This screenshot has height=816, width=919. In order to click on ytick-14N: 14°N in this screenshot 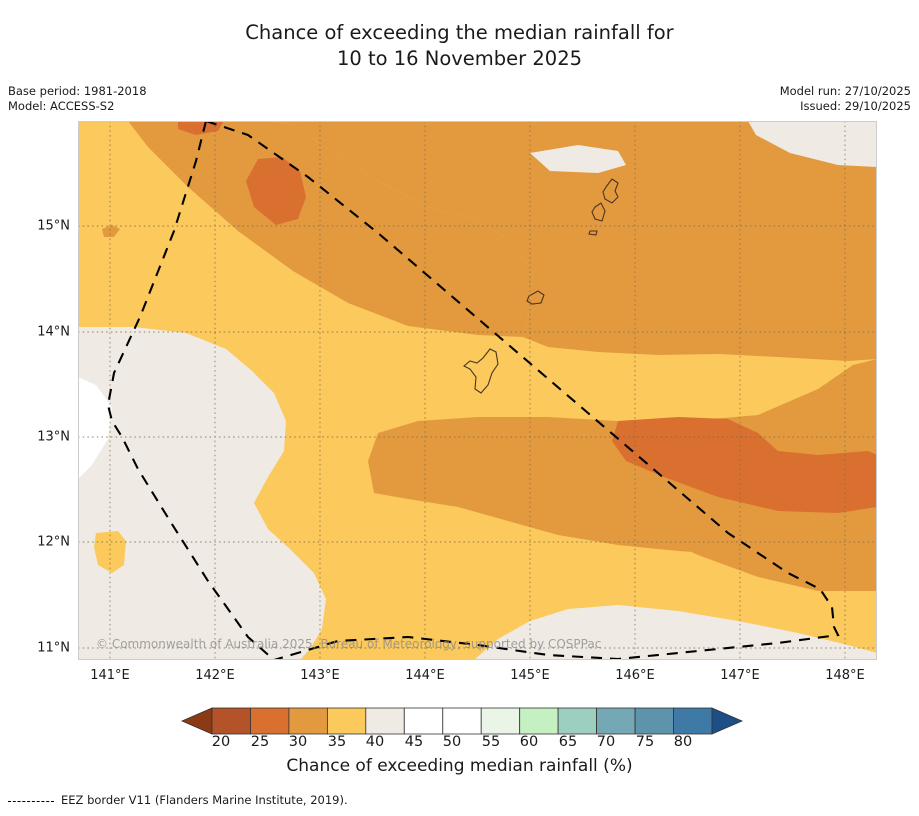, I will do `click(53, 332)`.